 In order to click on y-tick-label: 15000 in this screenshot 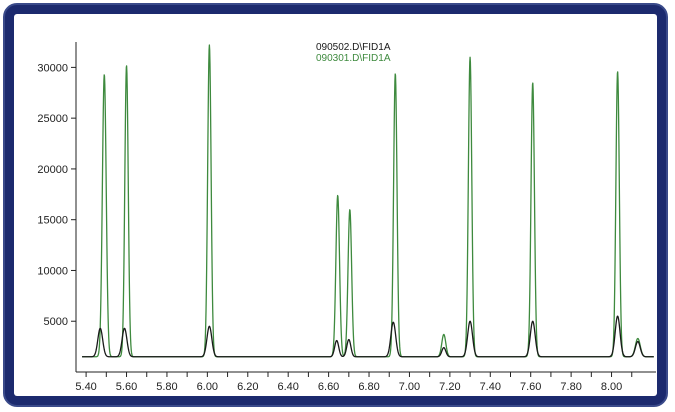, I will do `click(52, 221)`.